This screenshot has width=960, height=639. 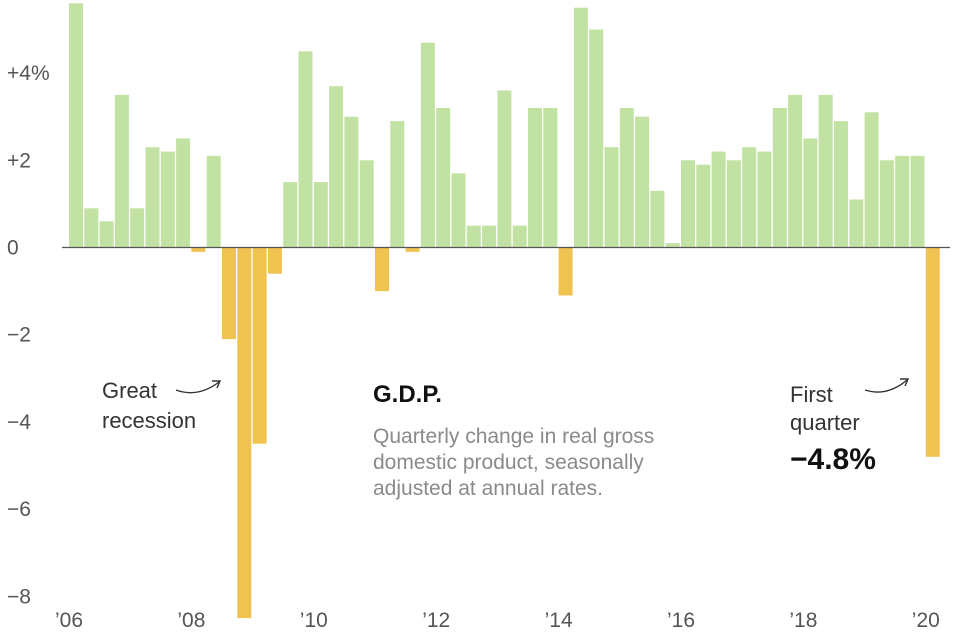 What do you see at coordinates (926, 620) in the screenshot?
I see `x-tick-label: ’20` at bounding box center [926, 620].